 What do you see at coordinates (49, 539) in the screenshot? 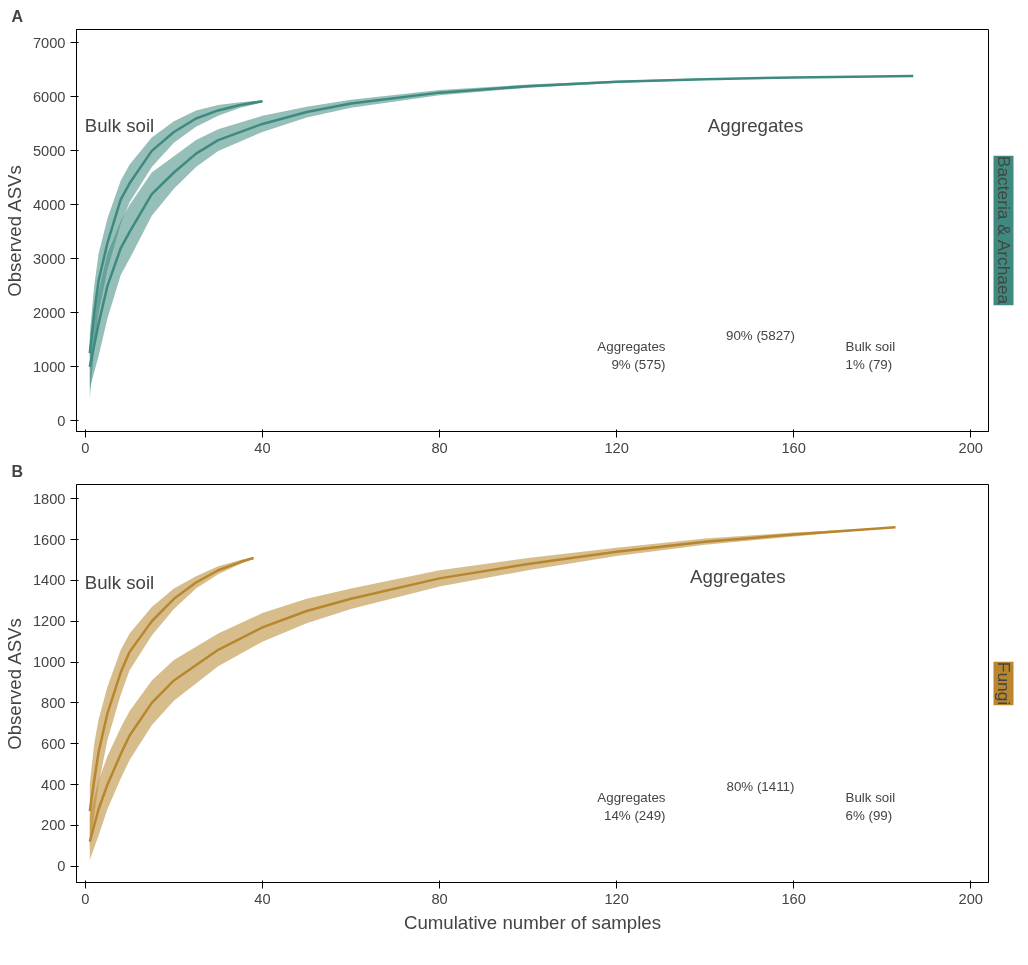
I see `y-tick-label: 1600` at bounding box center [49, 539].